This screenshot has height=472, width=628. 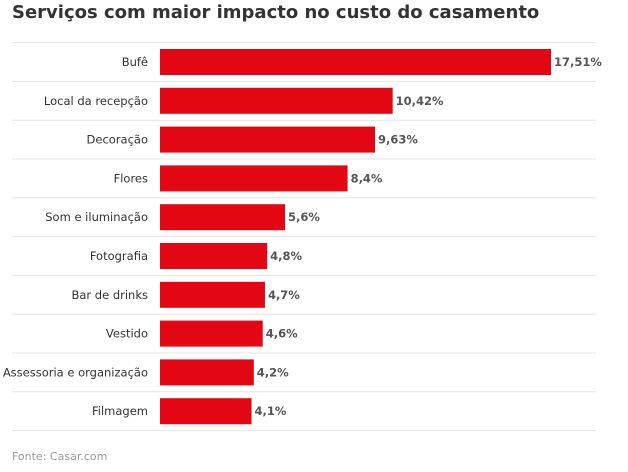 I want to click on category-label: Decoração, so click(x=117, y=140).